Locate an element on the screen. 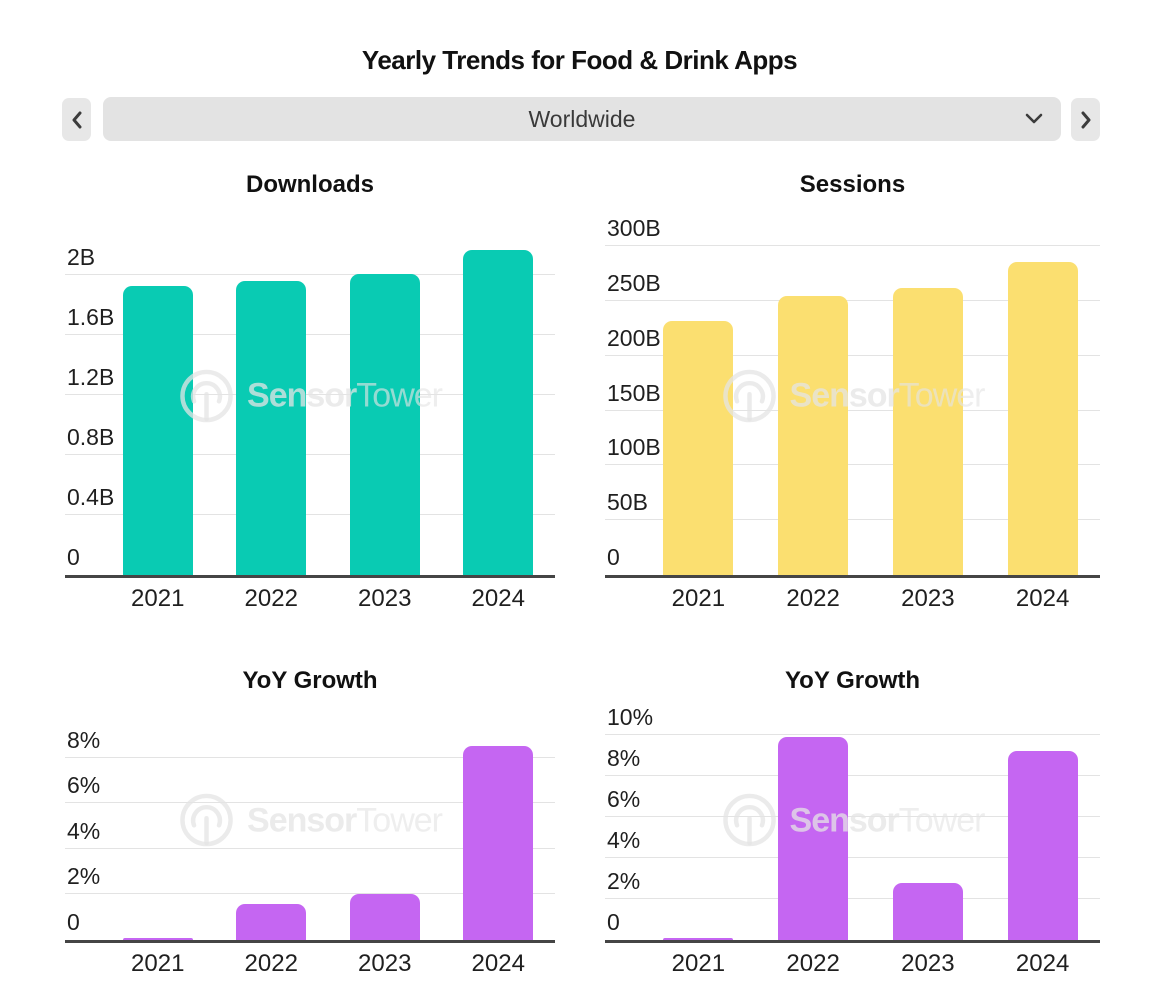 The image size is (1159, 997). y-axis-tick-label: 50B is located at coordinates (627, 502).